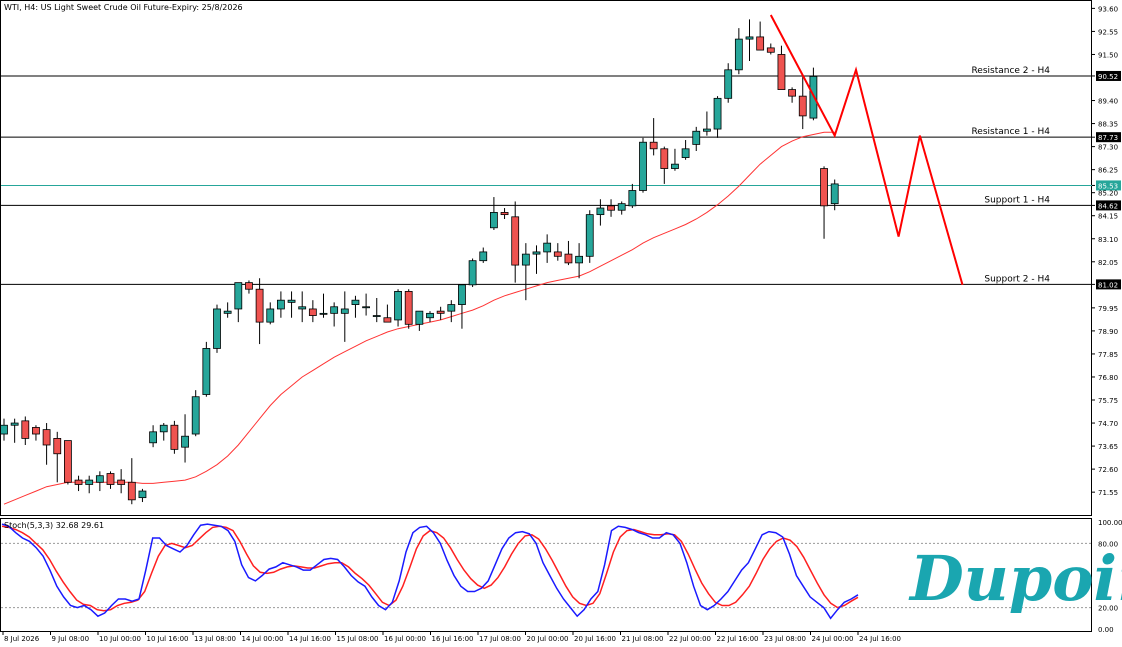 The height and width of the screenshot is (647, 1122). What do you see at coordinates (1108, 32) in the screenshot?
I see `price-tick-label: 92.55` at bounding box center [1108, 32].